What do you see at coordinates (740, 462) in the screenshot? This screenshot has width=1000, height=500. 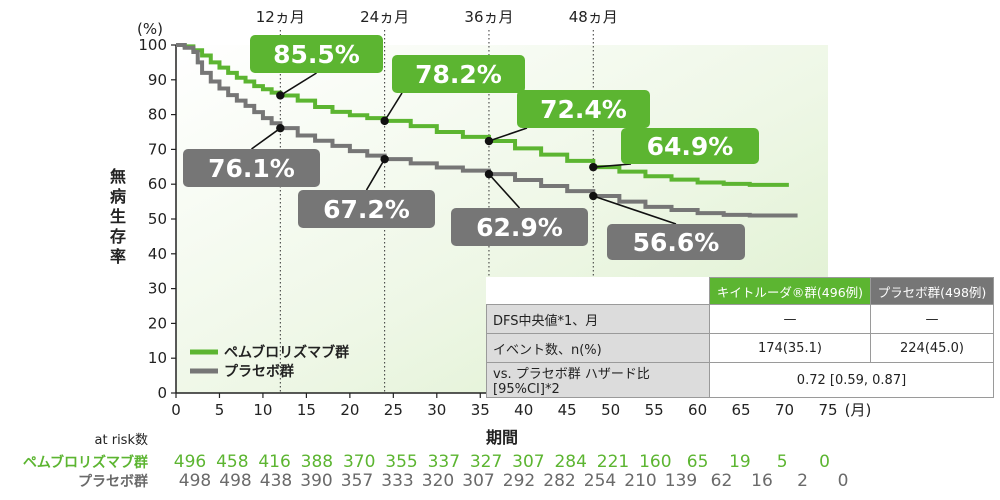 I see `at-risk-value: 19` at bounding box center [740, 462].